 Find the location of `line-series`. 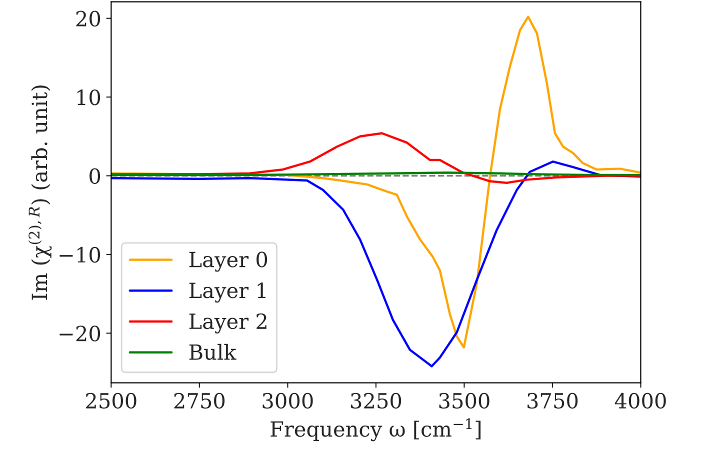

line-series is located at coordinates (376, 158).